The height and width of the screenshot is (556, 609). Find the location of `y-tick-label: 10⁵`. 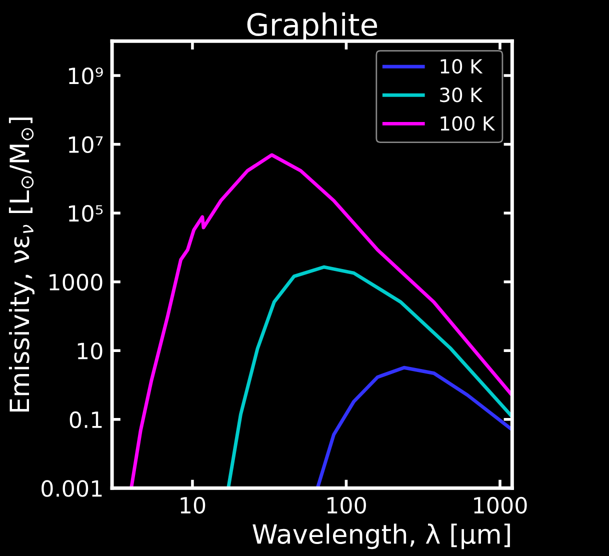

y-tick-label: 10⁵ is located at coordinates (85, 213).